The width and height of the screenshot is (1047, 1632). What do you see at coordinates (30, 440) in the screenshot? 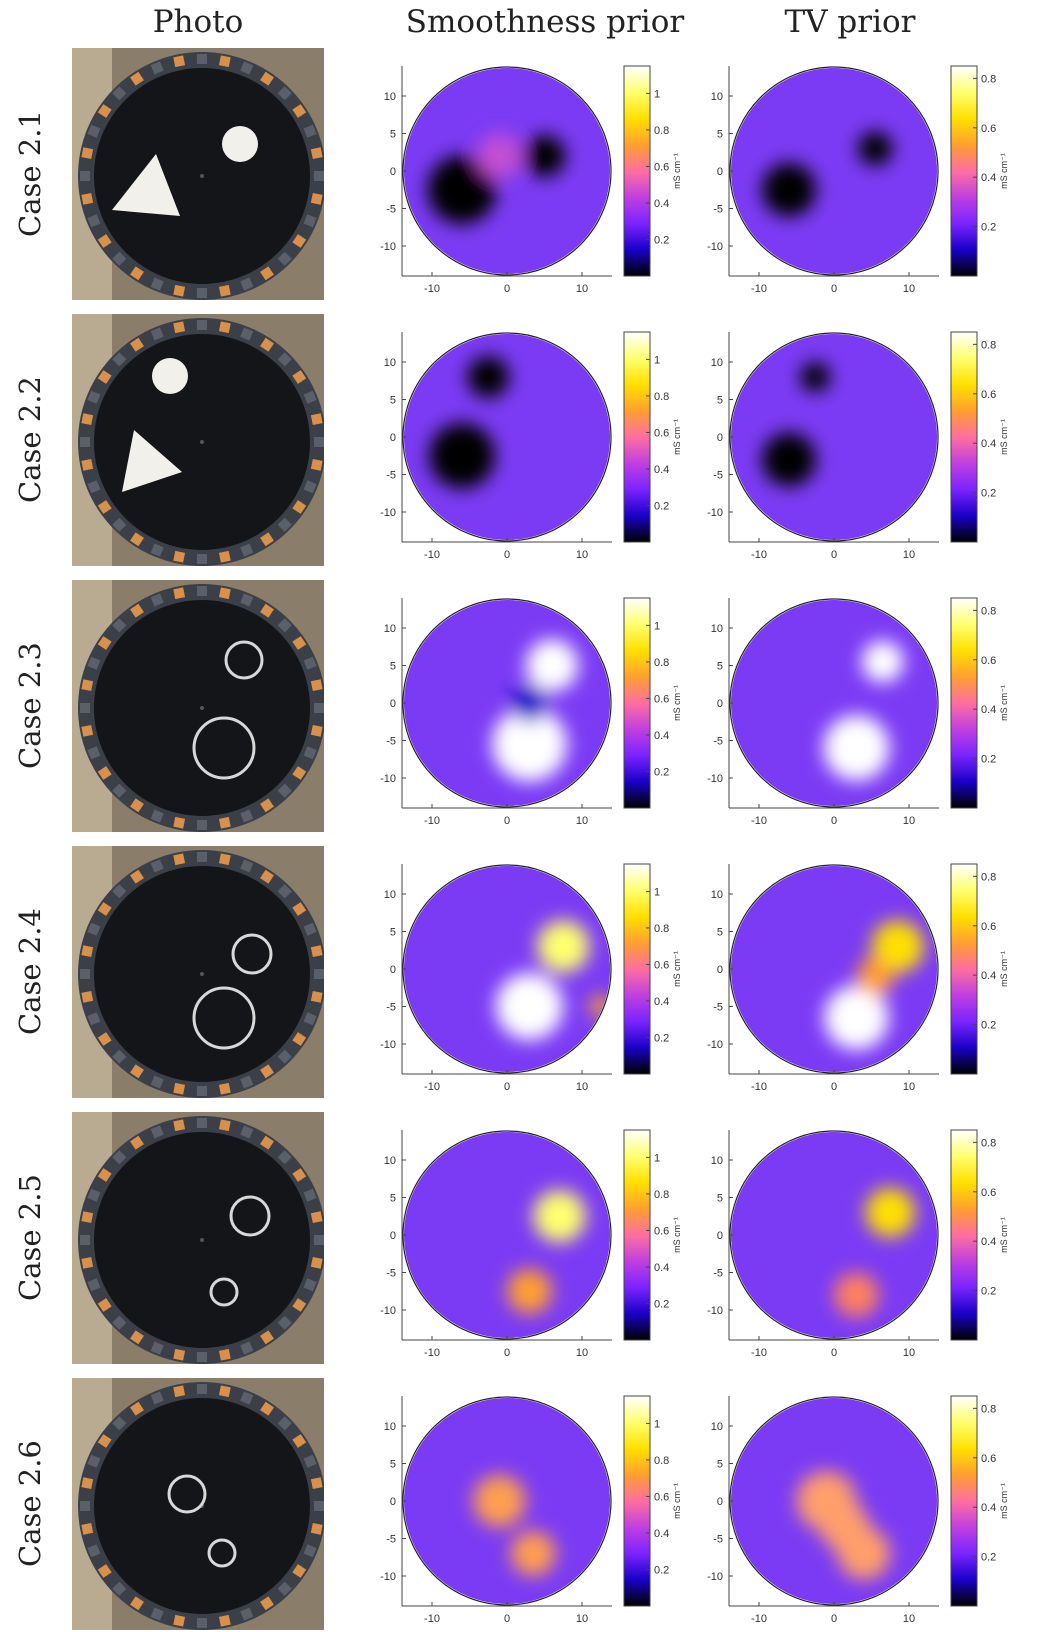
I see `case-label: Case 2.2` at bounding box center [30, 440].